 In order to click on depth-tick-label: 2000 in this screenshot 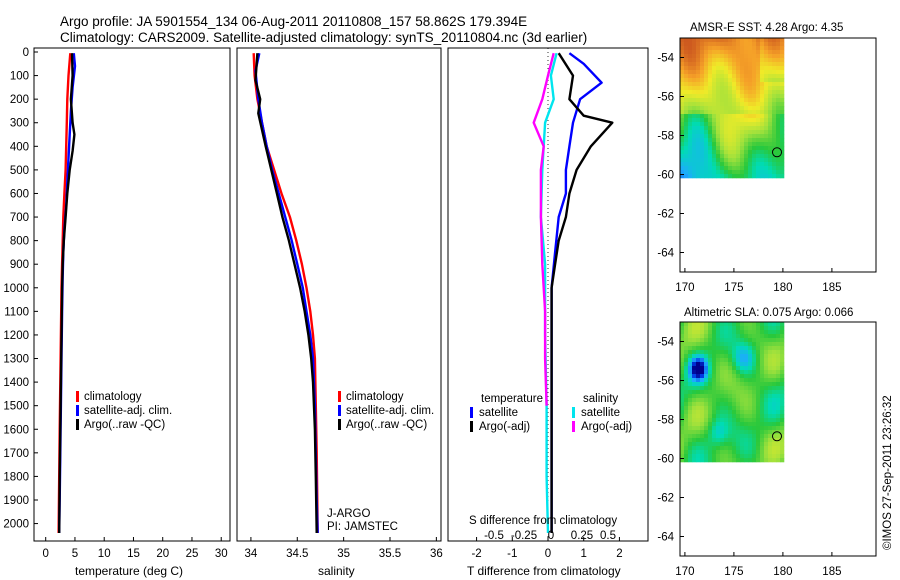, I will do `click(16, 525)`.